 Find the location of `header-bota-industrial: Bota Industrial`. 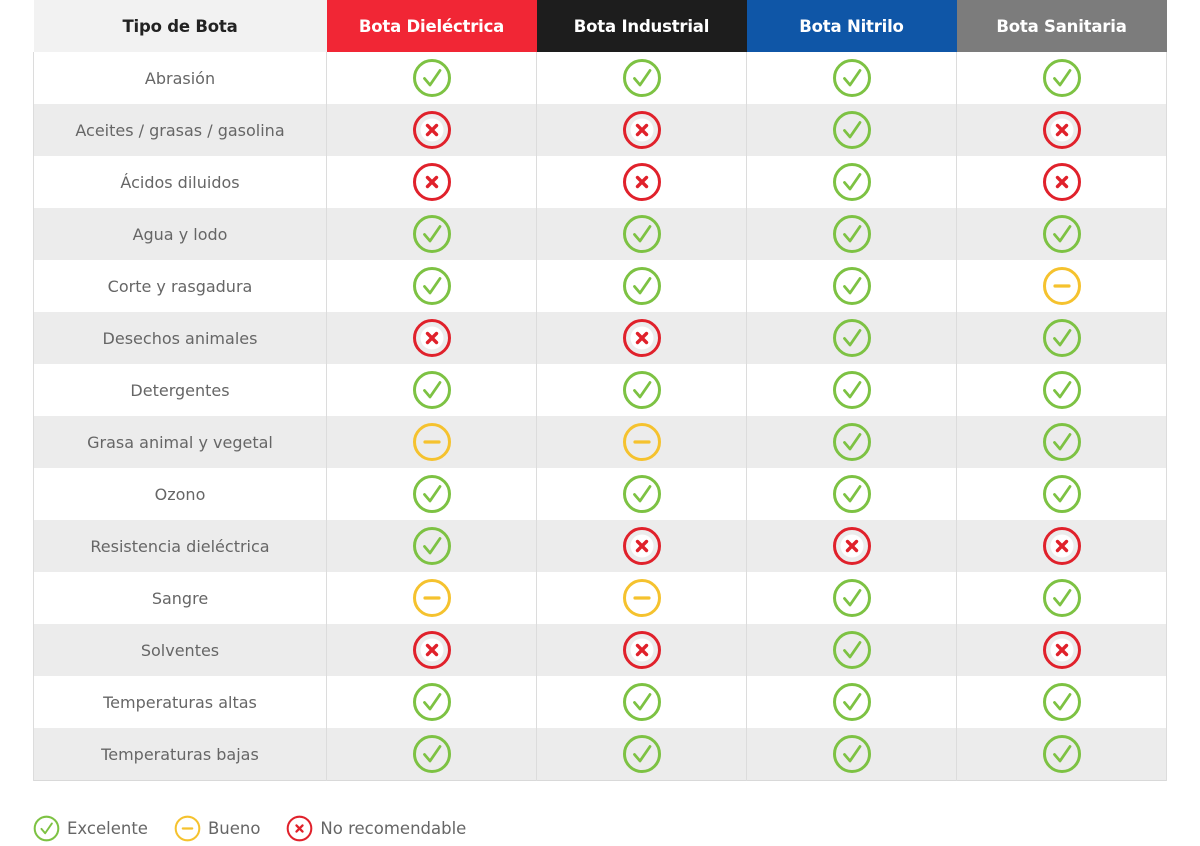

header-bota-industrial: Bota Industrial is located at coordinates (641, 26).